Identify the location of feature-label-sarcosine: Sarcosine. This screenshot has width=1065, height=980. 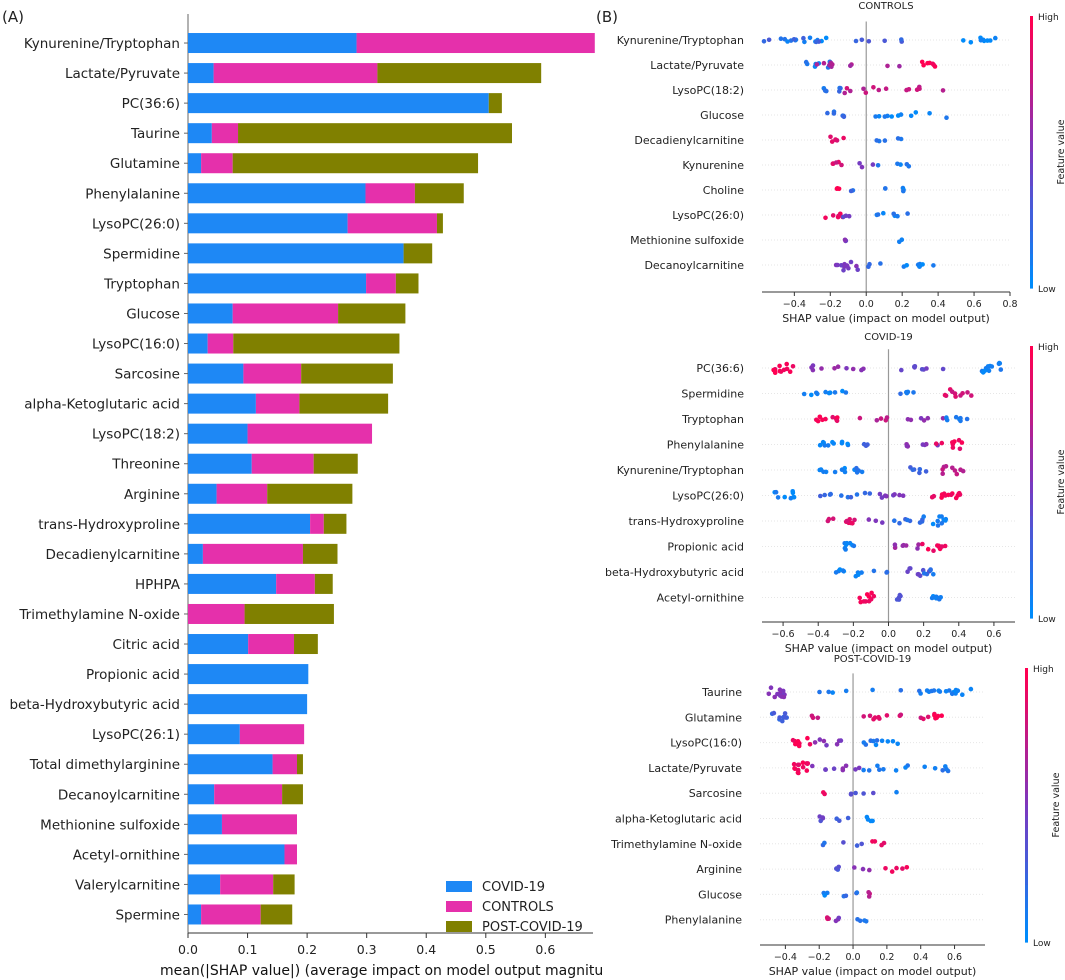
(716, 793).